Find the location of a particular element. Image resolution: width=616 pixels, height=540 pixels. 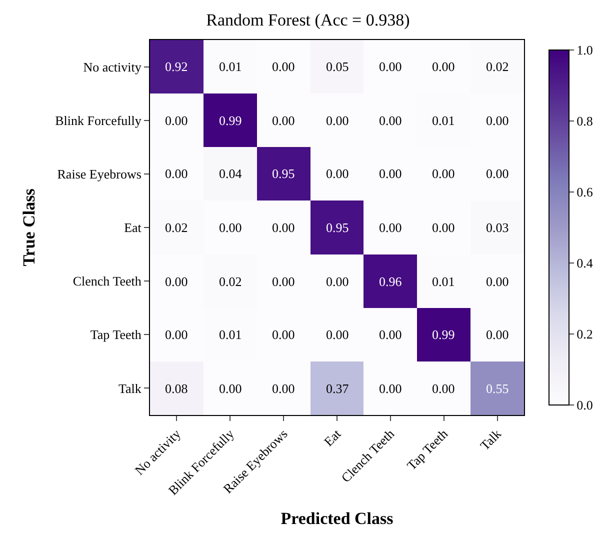

y-tick-label: Clench Teeth is located at coordinates (107, 281).